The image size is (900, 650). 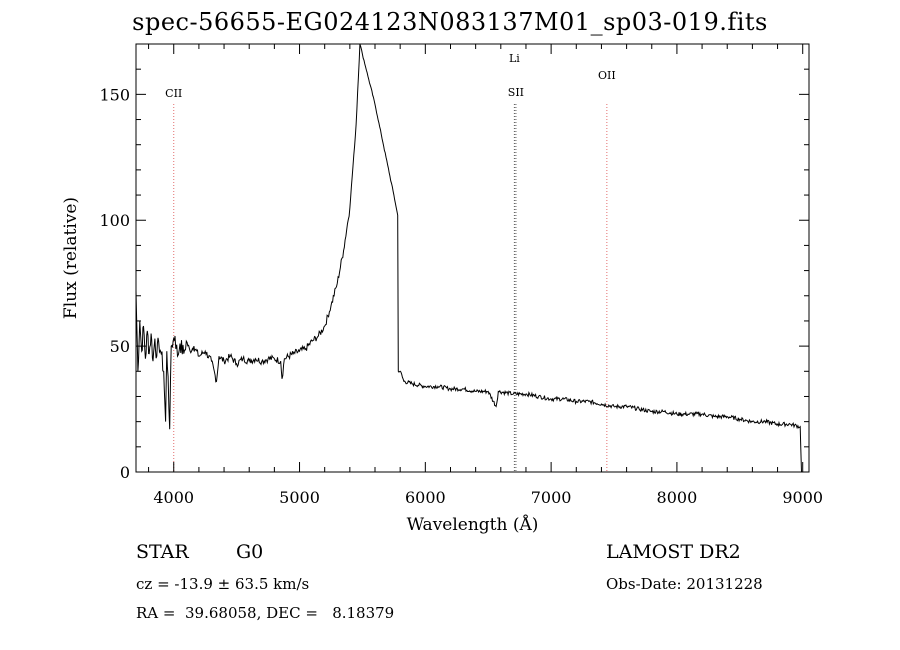 I want to click on survey-name: LAMOST DR2, so click(x=673, y=552).